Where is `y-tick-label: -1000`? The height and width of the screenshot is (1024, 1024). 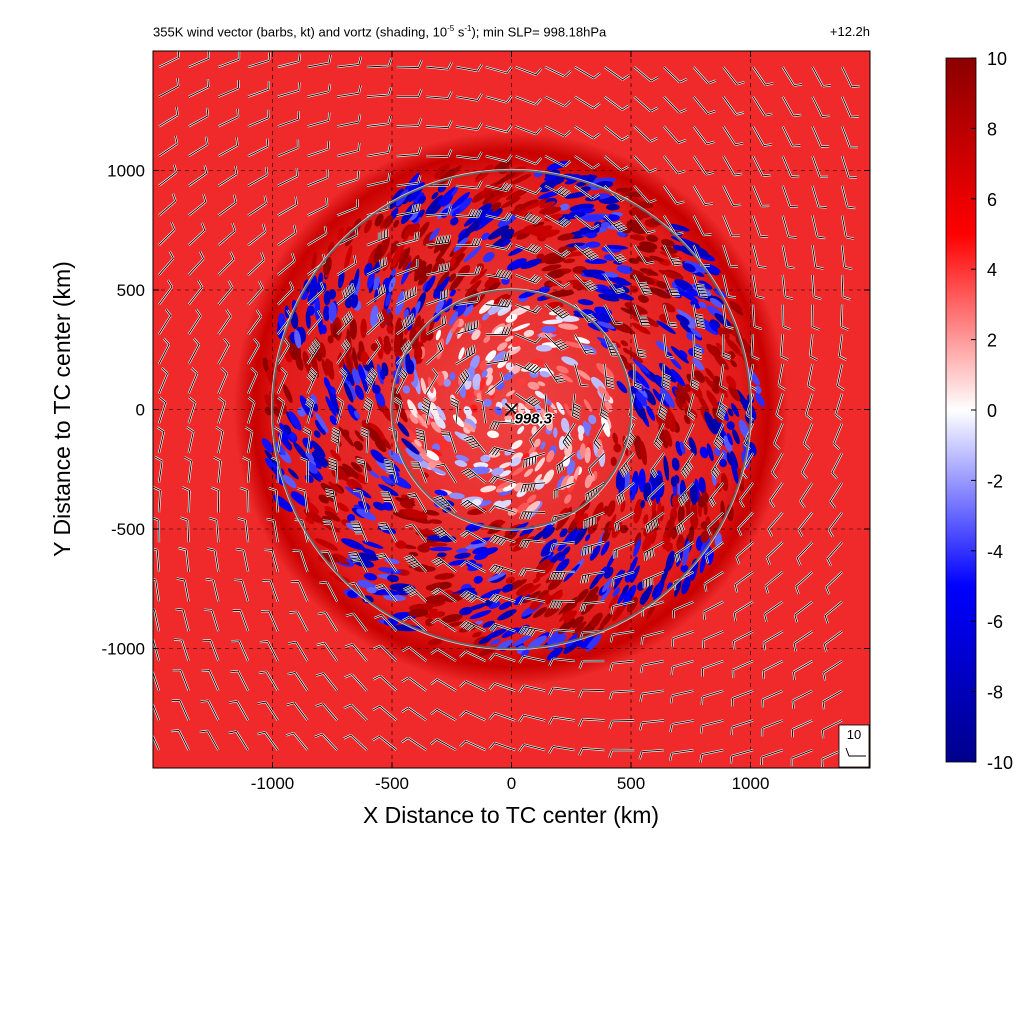
y-tick-label: -1000 is located at coordinates (123, 649).